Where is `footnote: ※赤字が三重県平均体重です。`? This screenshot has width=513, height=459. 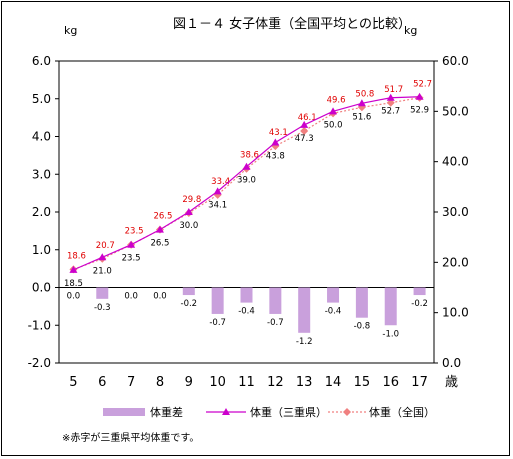 footnote: ※赤字が三重県平均体重です。 is located at coordinates (130, 437).